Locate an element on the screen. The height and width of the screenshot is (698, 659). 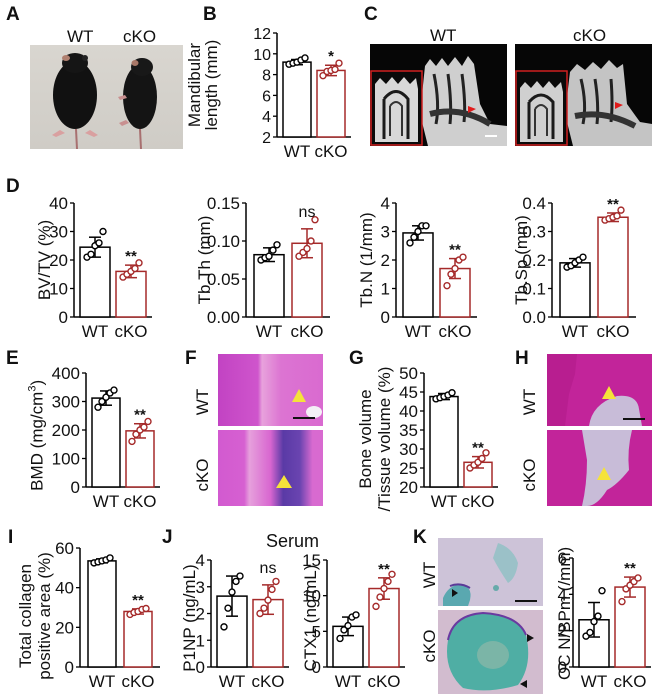
y-tick-label: 50 is located at coordinates (408, 374).